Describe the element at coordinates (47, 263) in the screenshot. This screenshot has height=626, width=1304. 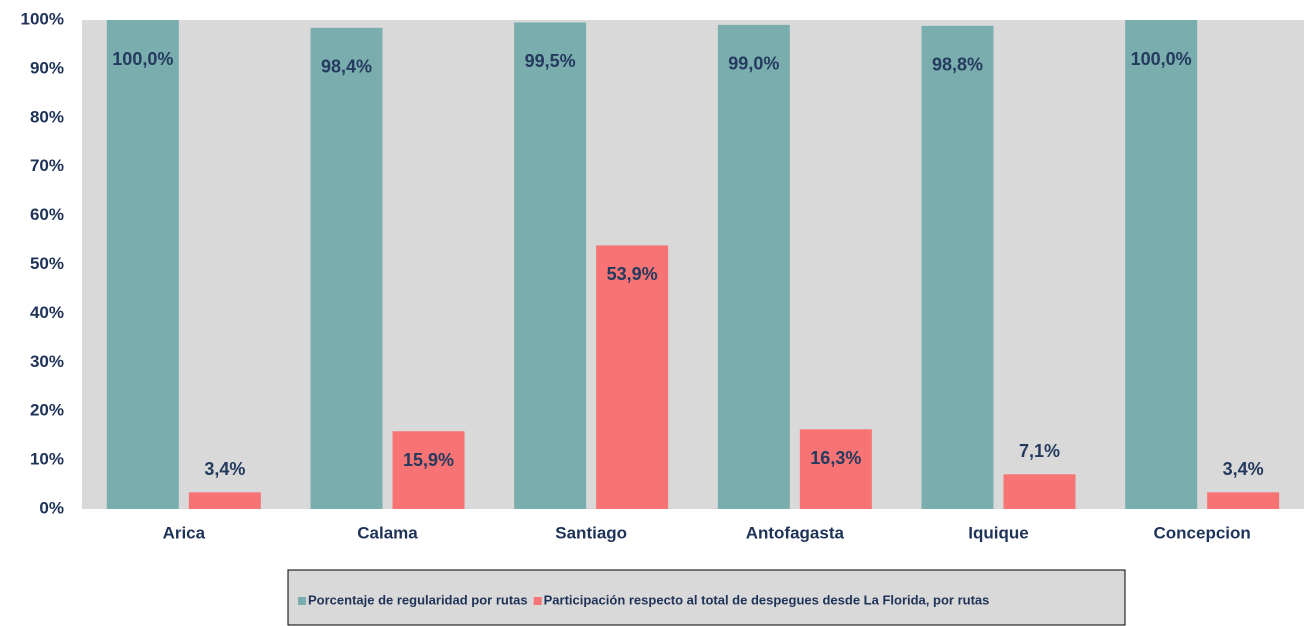
I see `y-tick-label: 50%` at that location.